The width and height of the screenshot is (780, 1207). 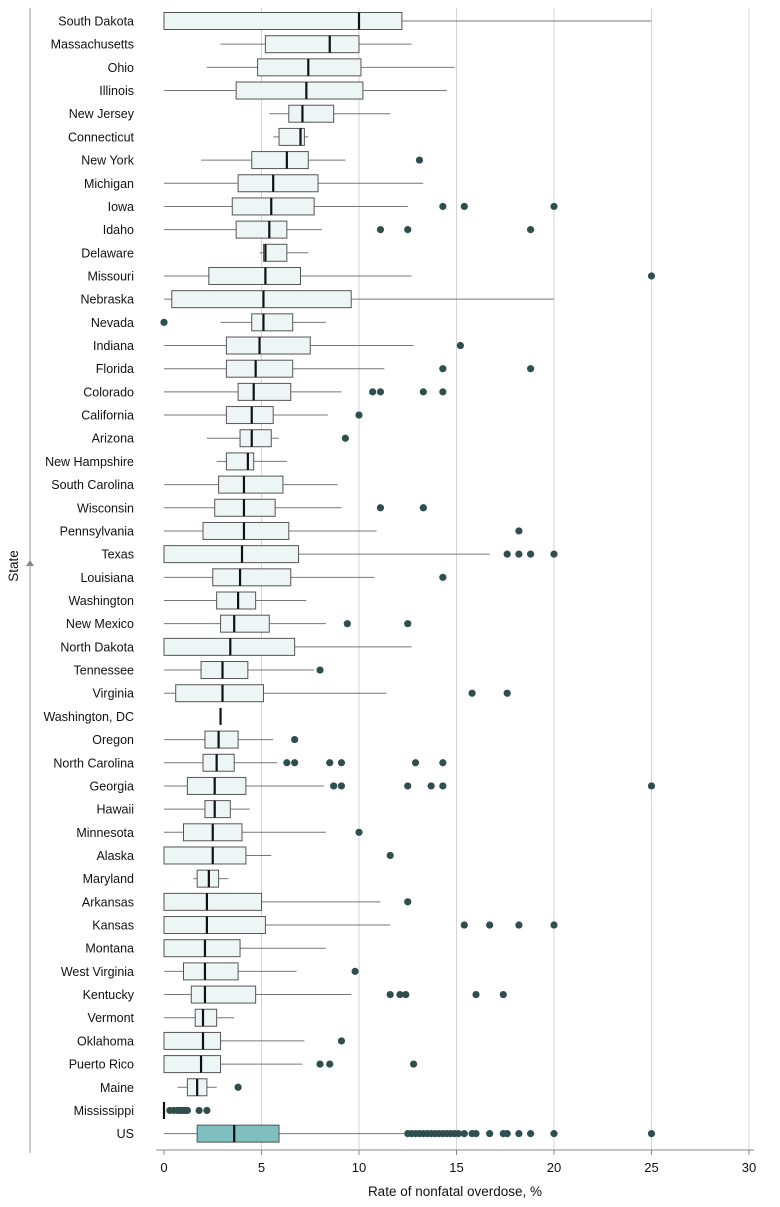 What do you see at coordinates (349, 368) in the screenshot?
I see `box-florida` at bounding box center [349, 368].